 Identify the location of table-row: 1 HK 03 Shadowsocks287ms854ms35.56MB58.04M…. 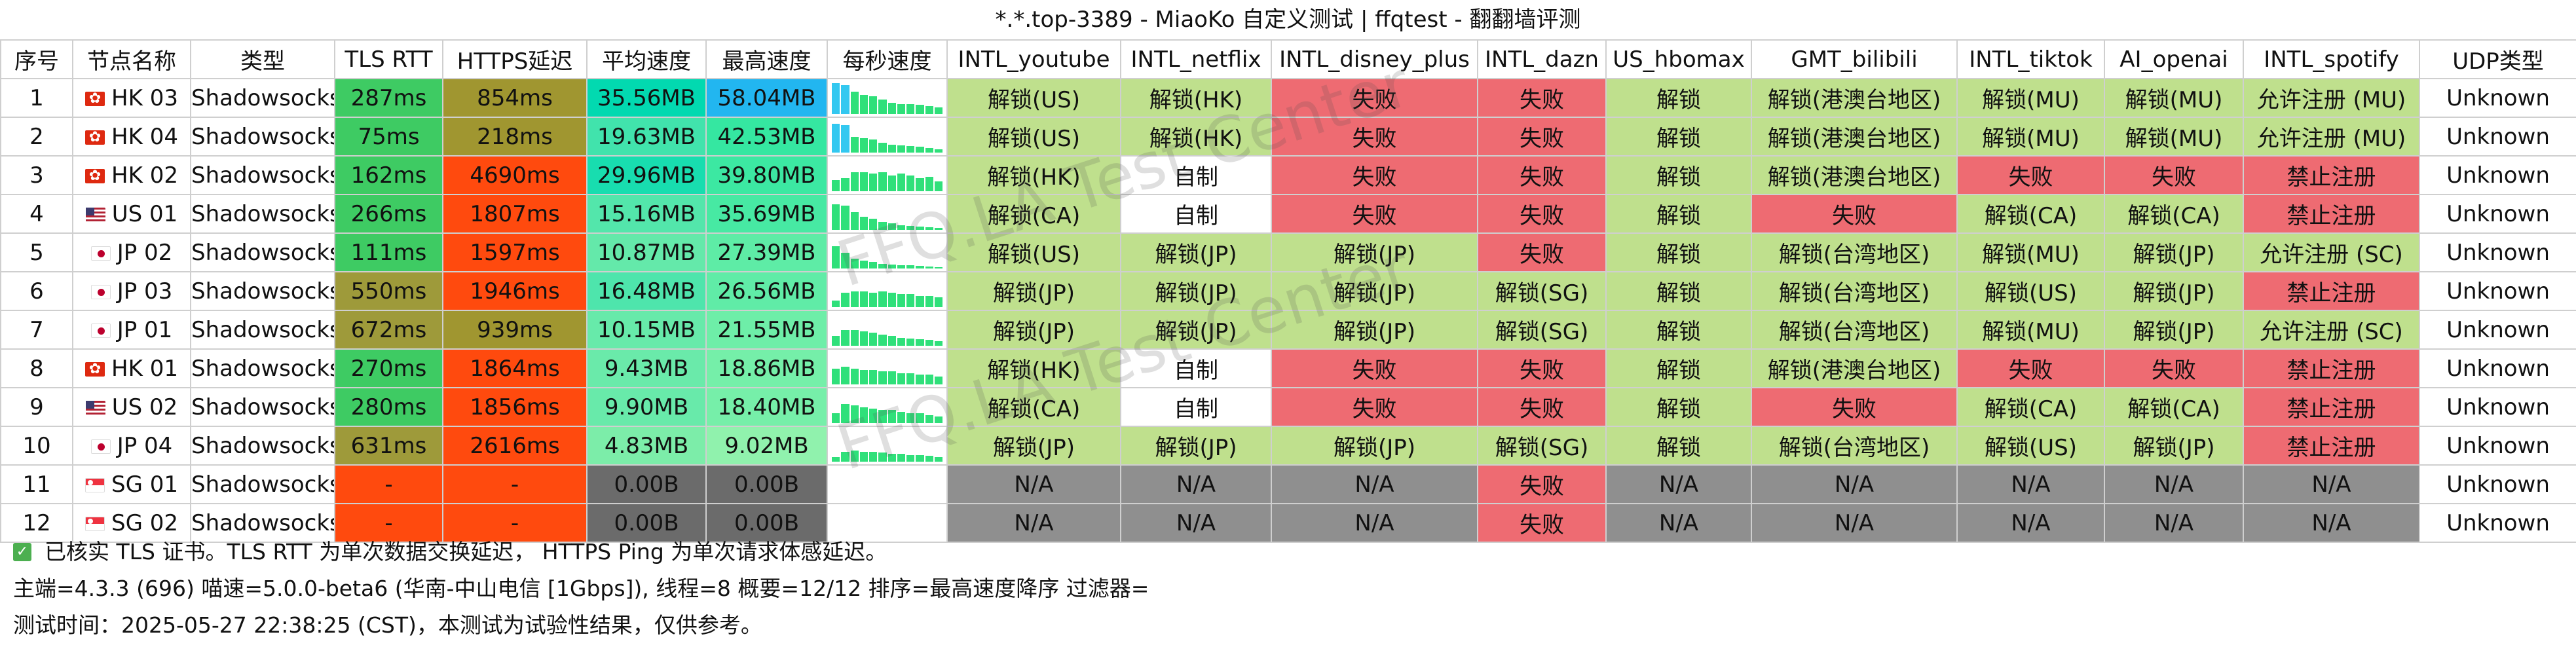
(1288, 98).